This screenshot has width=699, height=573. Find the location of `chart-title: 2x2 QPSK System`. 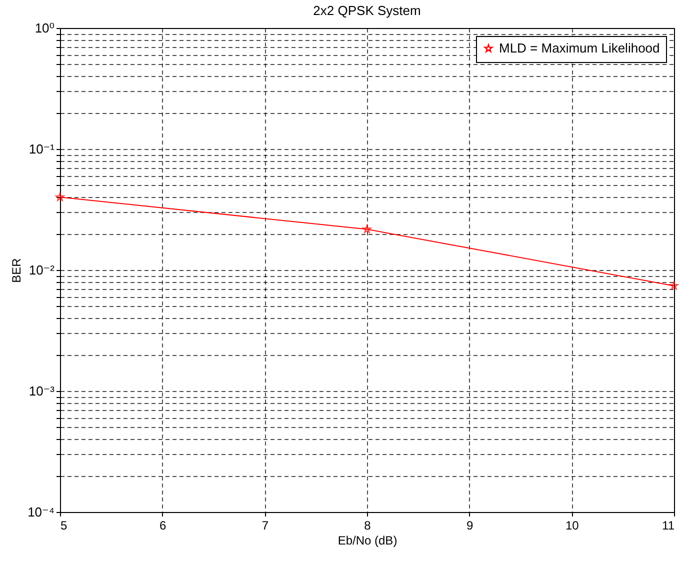

chart-title: 2x2 QPSK System is located at coordinates (367, 10).